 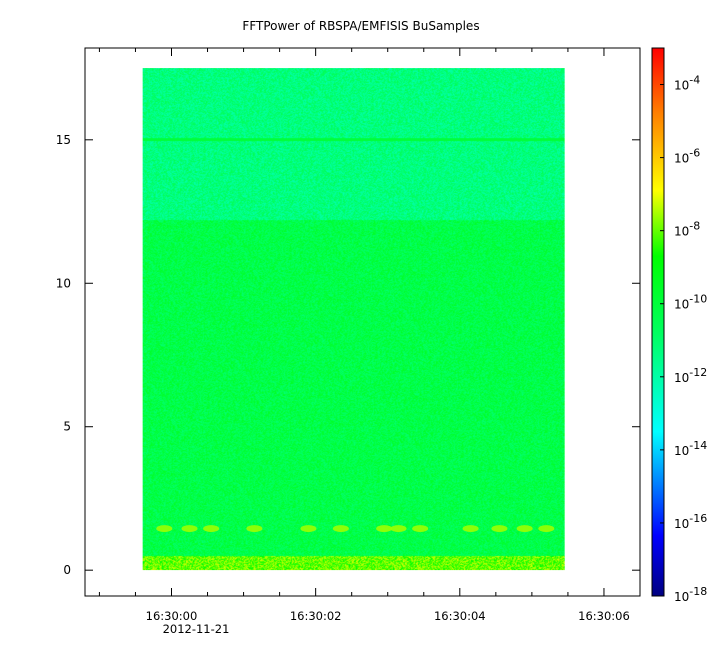 What do you see at coordinates (690, 302) in the screenshot?
I see `colorbar-tick-label: 10⁻¹⁰` at bounding box center [690, 302].